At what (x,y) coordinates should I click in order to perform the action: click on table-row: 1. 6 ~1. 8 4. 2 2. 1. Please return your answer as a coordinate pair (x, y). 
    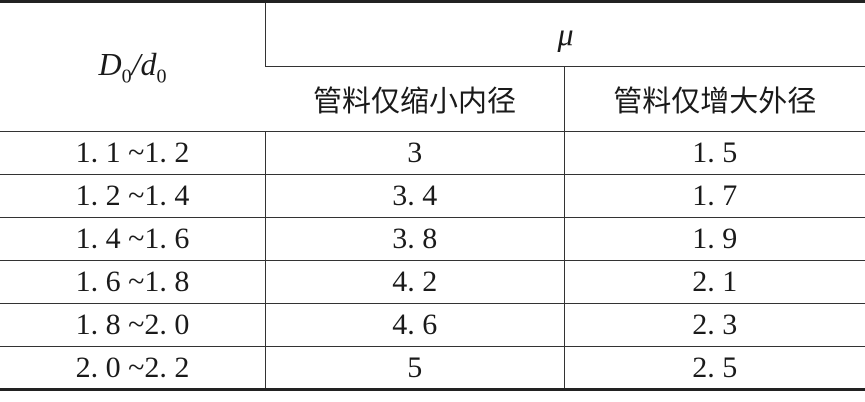
    Looking at the image, I should click on (432, 282).